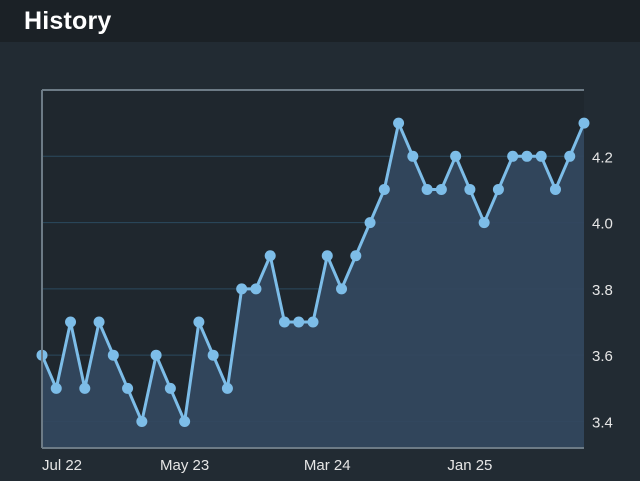 The image size is (640, 481). Describe the element at coordinates (602, 422) in the screenshot. I see `y-tick-label: 3.4` at that location.